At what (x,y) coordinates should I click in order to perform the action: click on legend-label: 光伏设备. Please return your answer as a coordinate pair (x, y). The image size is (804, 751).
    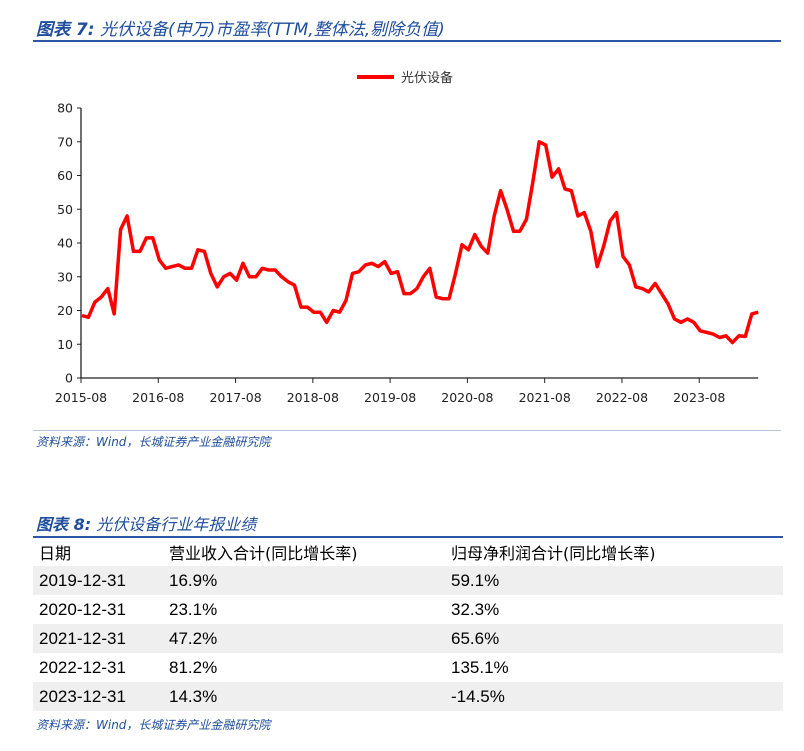
    Looking at the image, I should click on (427, 78).